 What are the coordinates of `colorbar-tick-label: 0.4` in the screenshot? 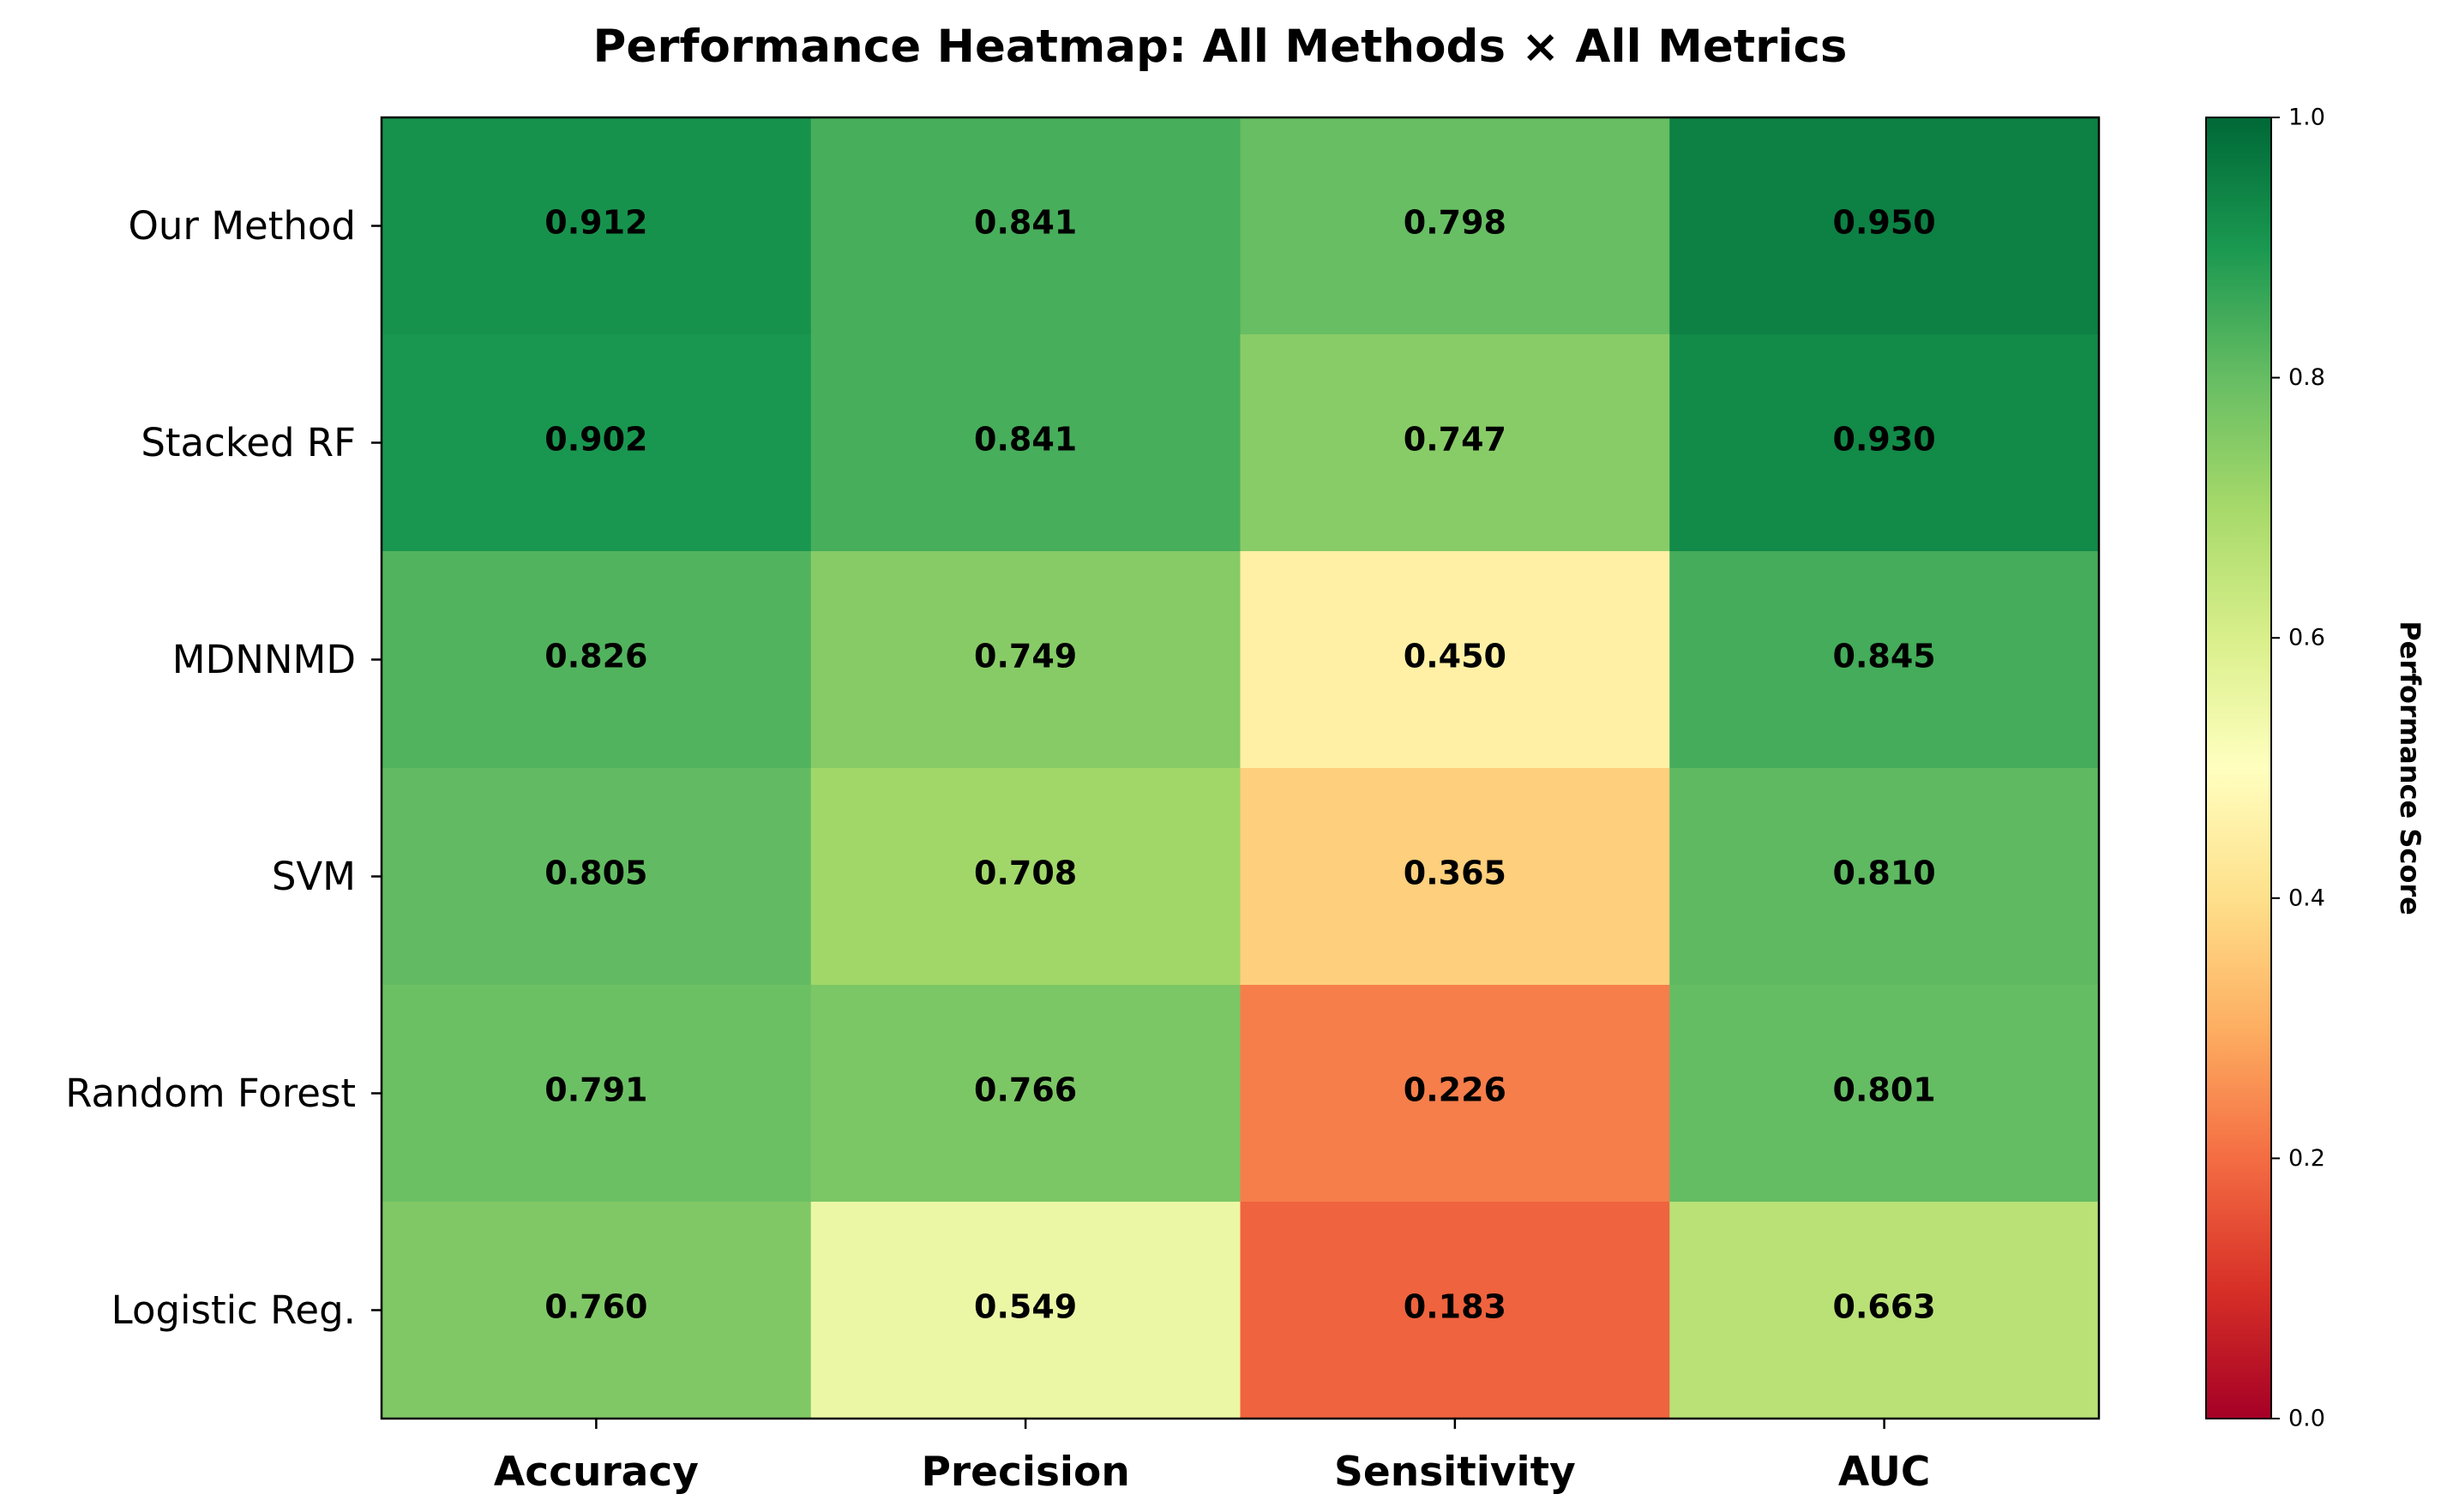 It's located at (2306, 898).